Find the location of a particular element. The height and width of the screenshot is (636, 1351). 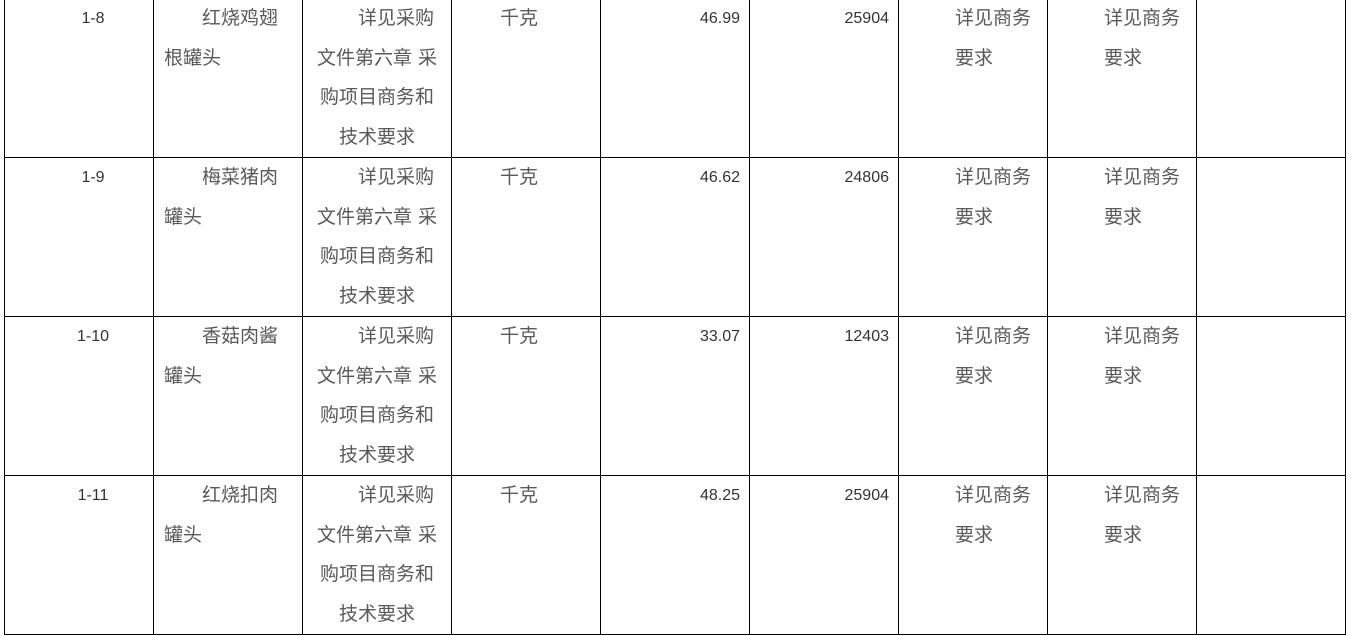

item-code-cell: 1-10 is located at coordinates (79, 396).